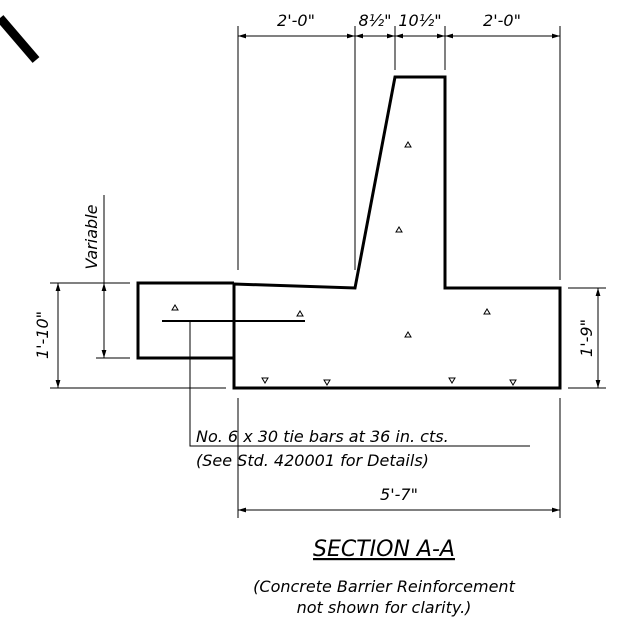  Describe the element at coordinates (42, 335) in the screenshot. I see `dim-left: 1'-10"` at that location.